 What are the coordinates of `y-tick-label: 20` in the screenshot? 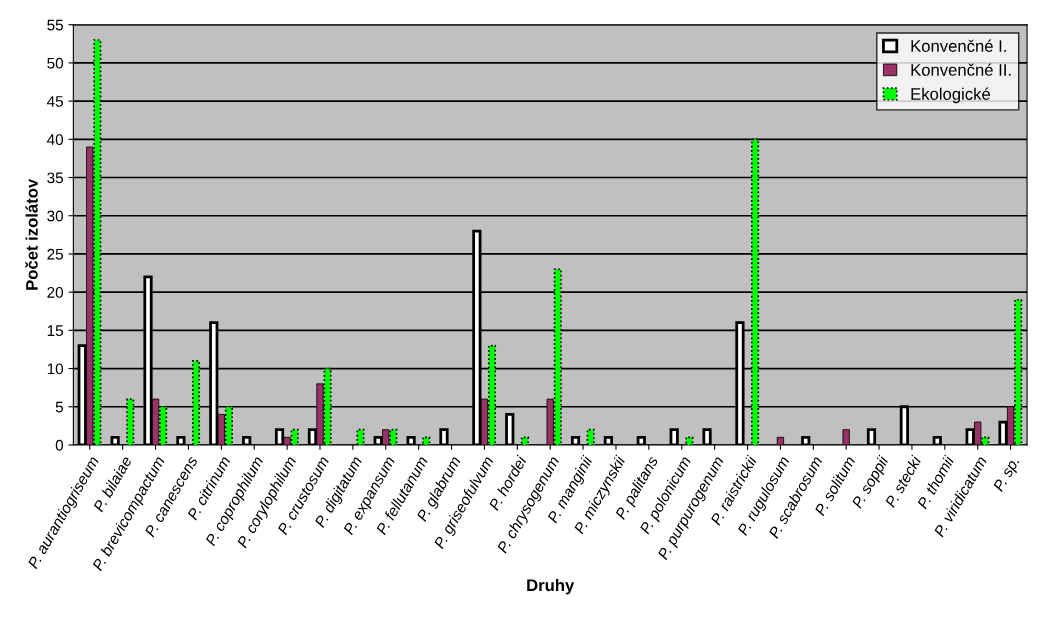 It's located at (55, 292).